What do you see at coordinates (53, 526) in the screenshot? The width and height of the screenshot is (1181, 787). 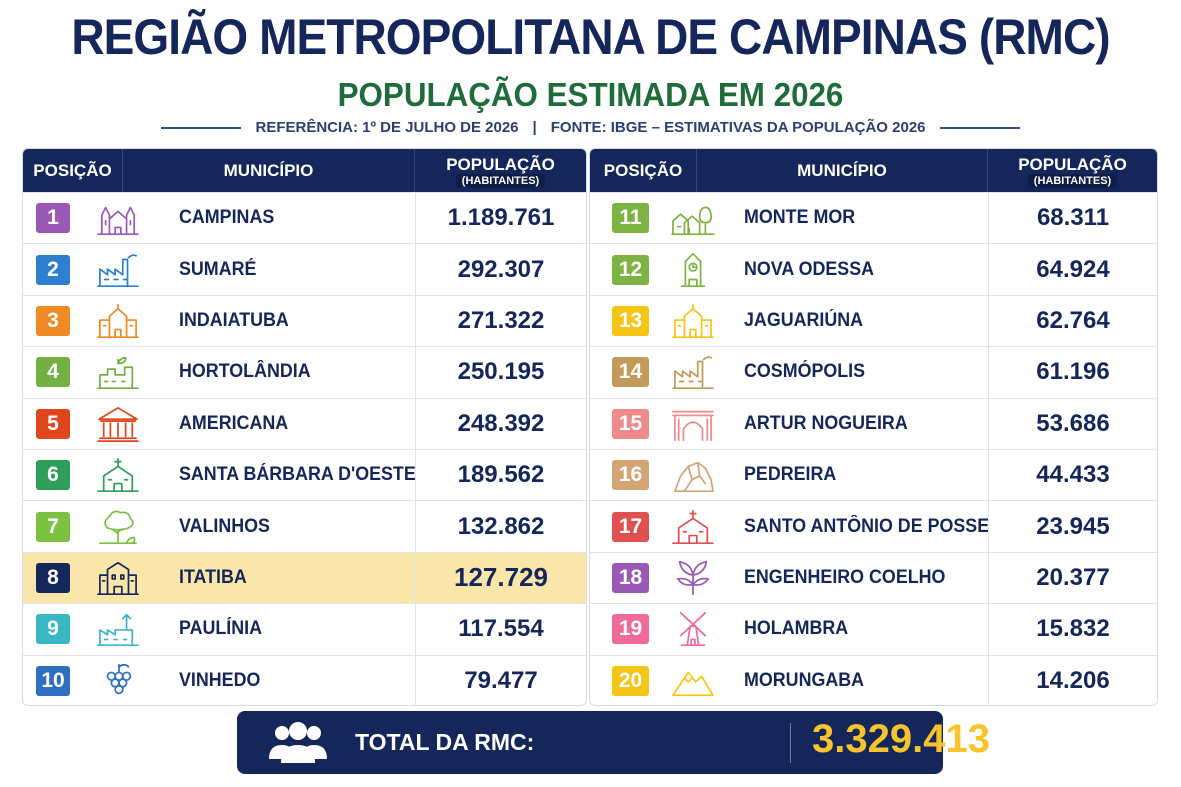 I see `rank-badge: 7` at bounding box center [53, 526].